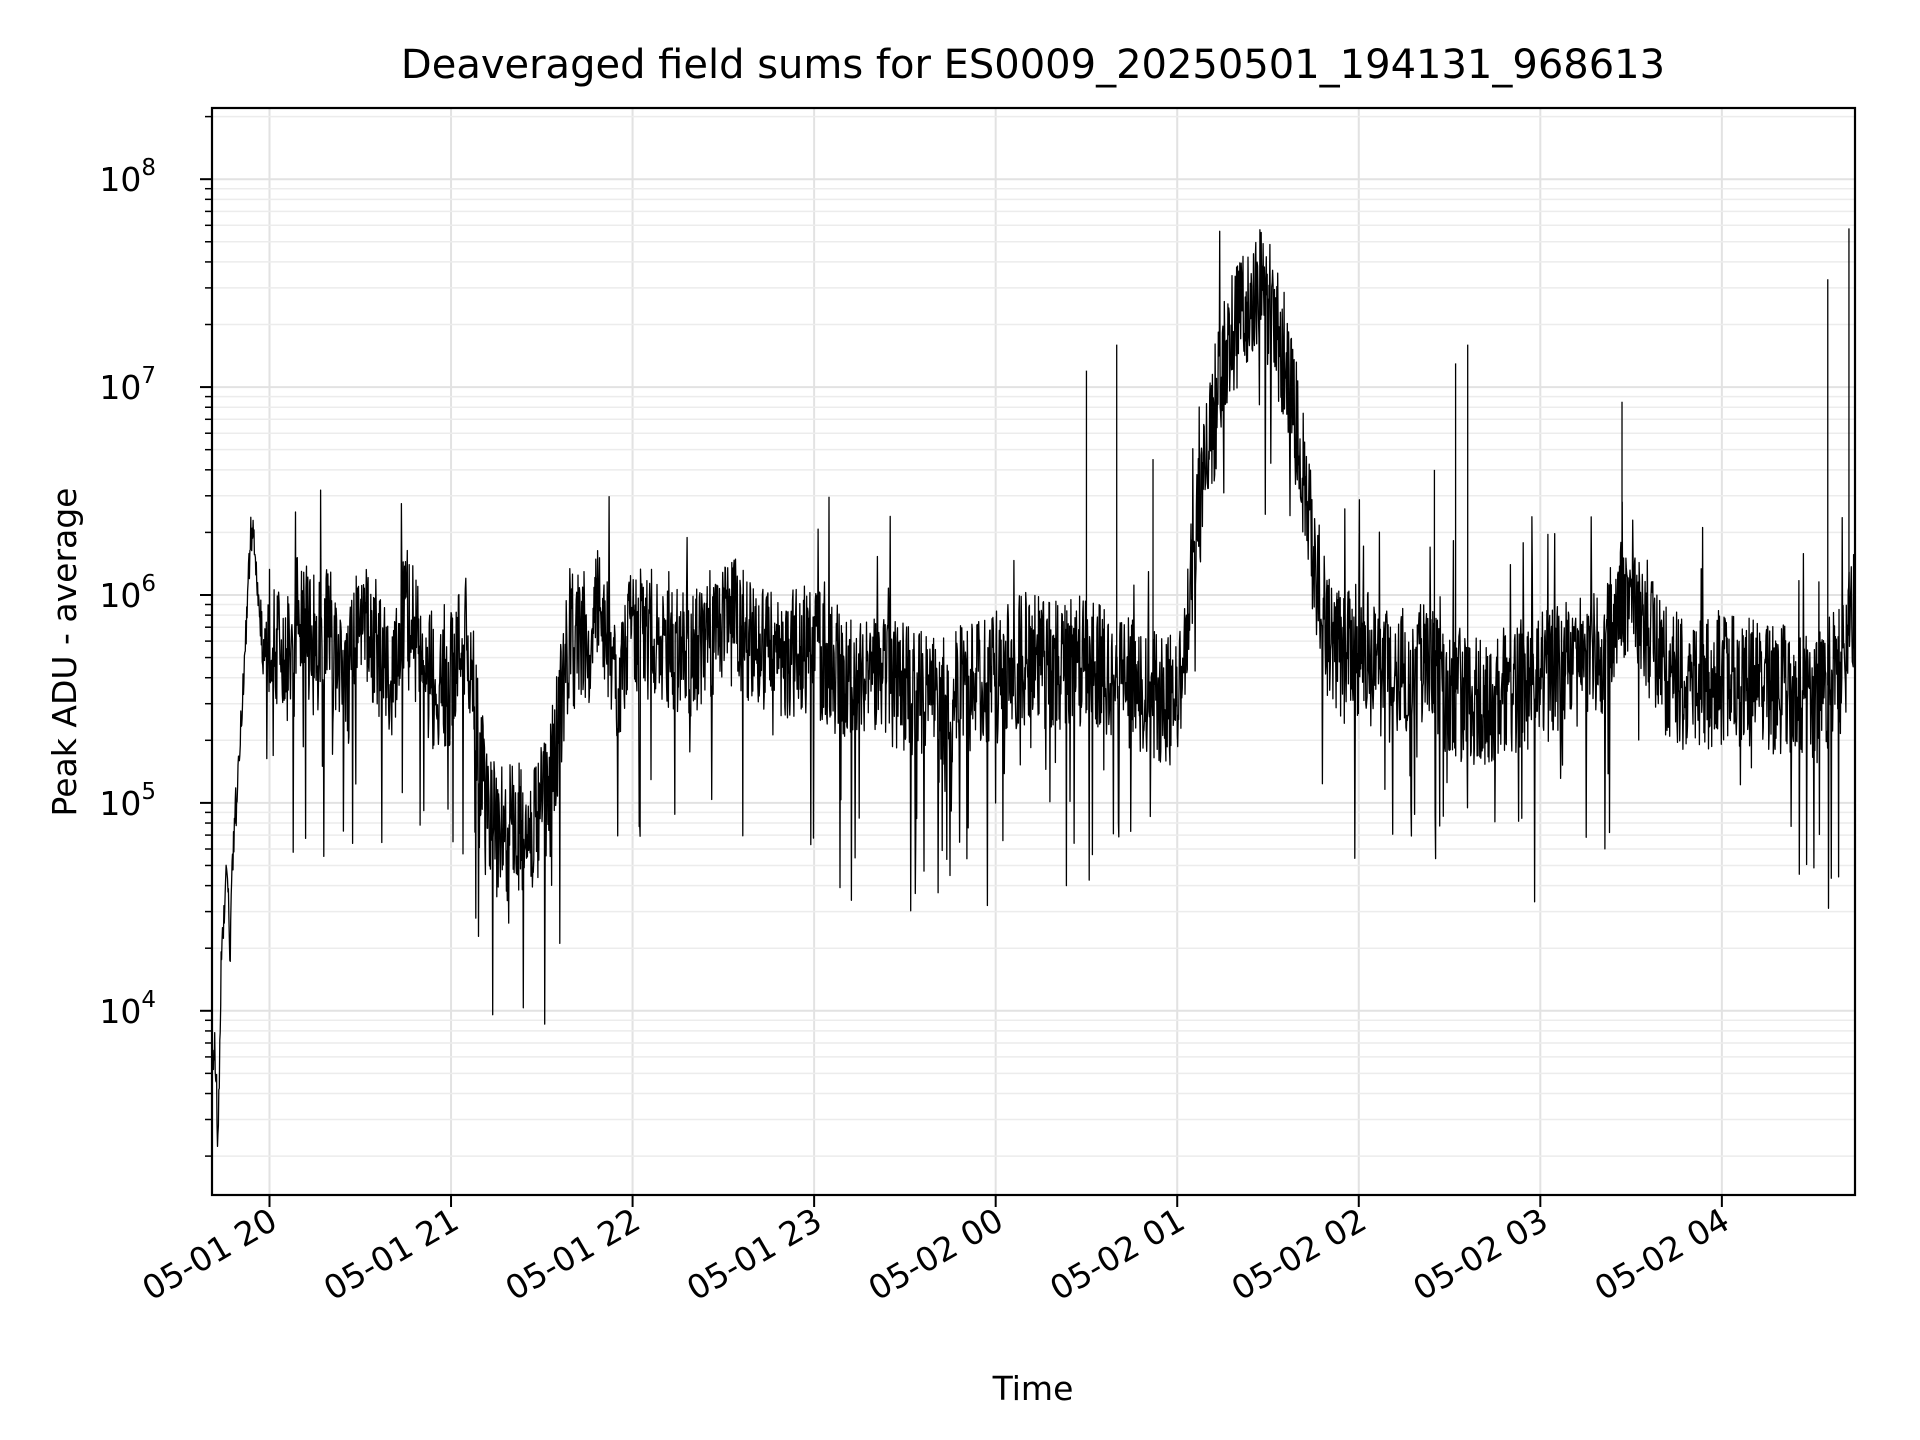  I want to click on y-tick-label: 10⁸, so click(127, 177).